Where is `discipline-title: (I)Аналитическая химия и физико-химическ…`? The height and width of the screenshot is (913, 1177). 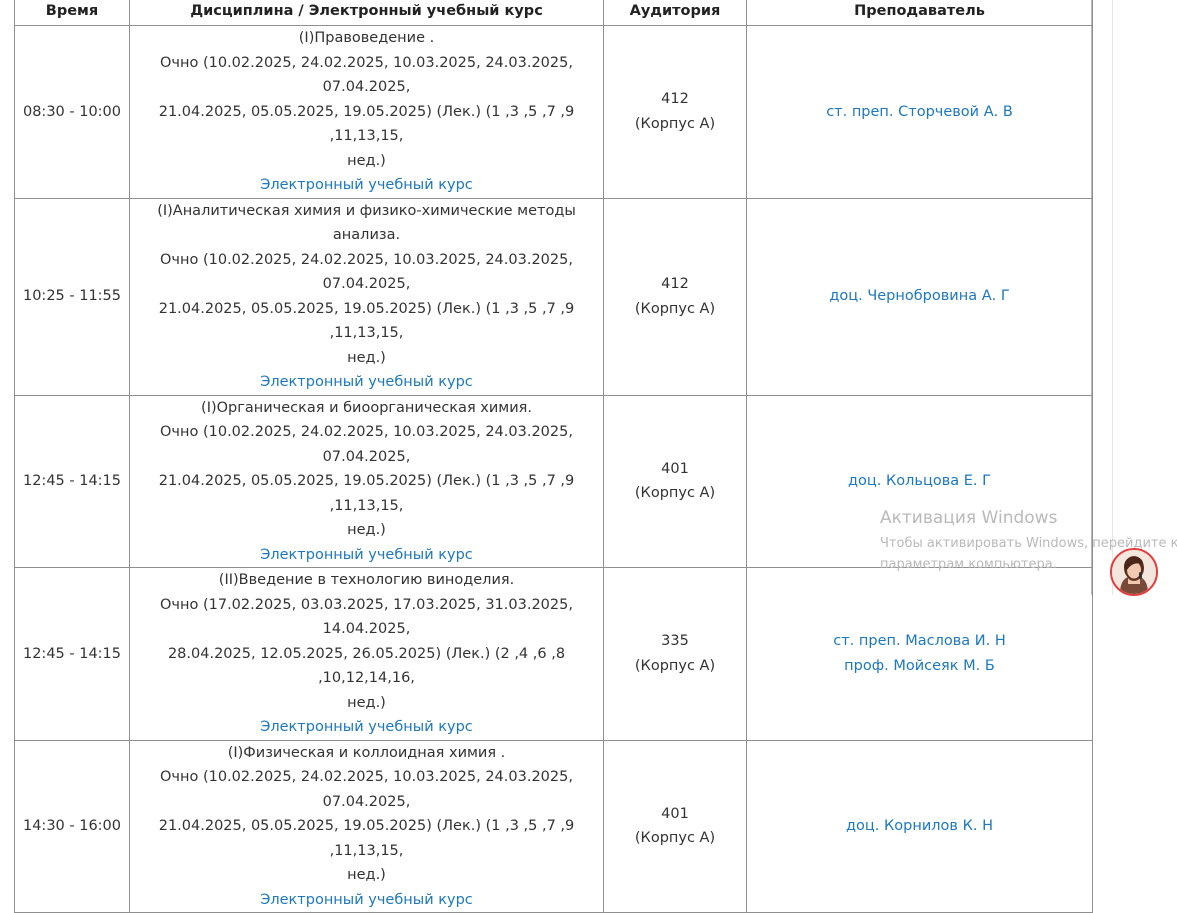 discipline-title: (I)Аналитическая химия и физико-химическ… is located at coordinates (366, 223).